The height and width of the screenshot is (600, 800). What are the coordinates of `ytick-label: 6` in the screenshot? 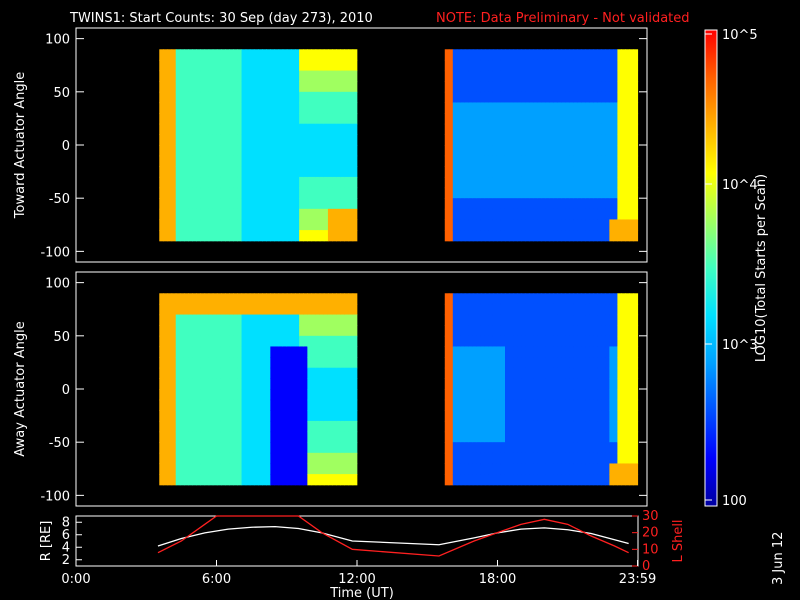 It's located at (66, 535).